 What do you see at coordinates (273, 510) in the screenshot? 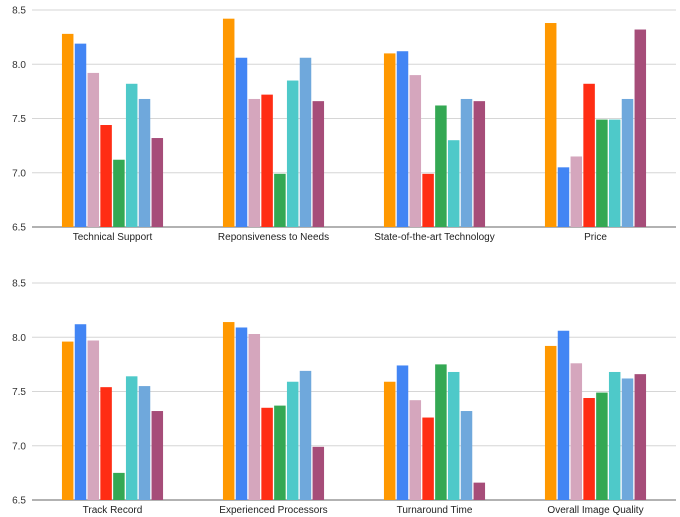
I see `category-label: Experienced Processors` at bounding box center [273, 510].